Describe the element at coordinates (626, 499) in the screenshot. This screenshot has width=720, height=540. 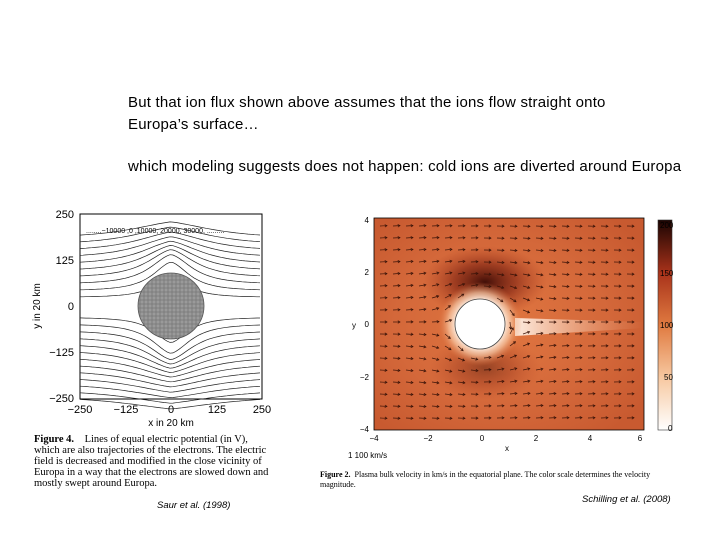
I see `right-citation: Schilling et al. (2008)` at that location.